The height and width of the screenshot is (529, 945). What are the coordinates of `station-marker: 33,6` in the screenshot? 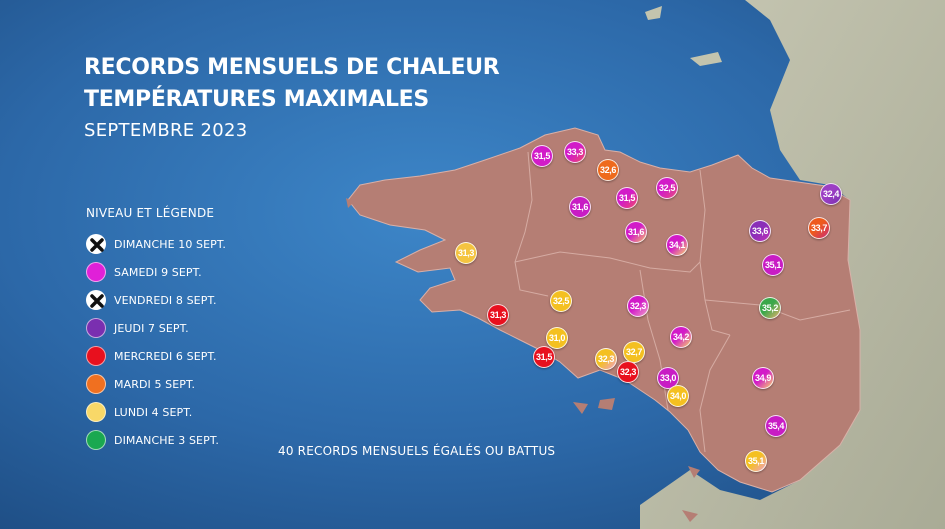 It's located at (760, 231).